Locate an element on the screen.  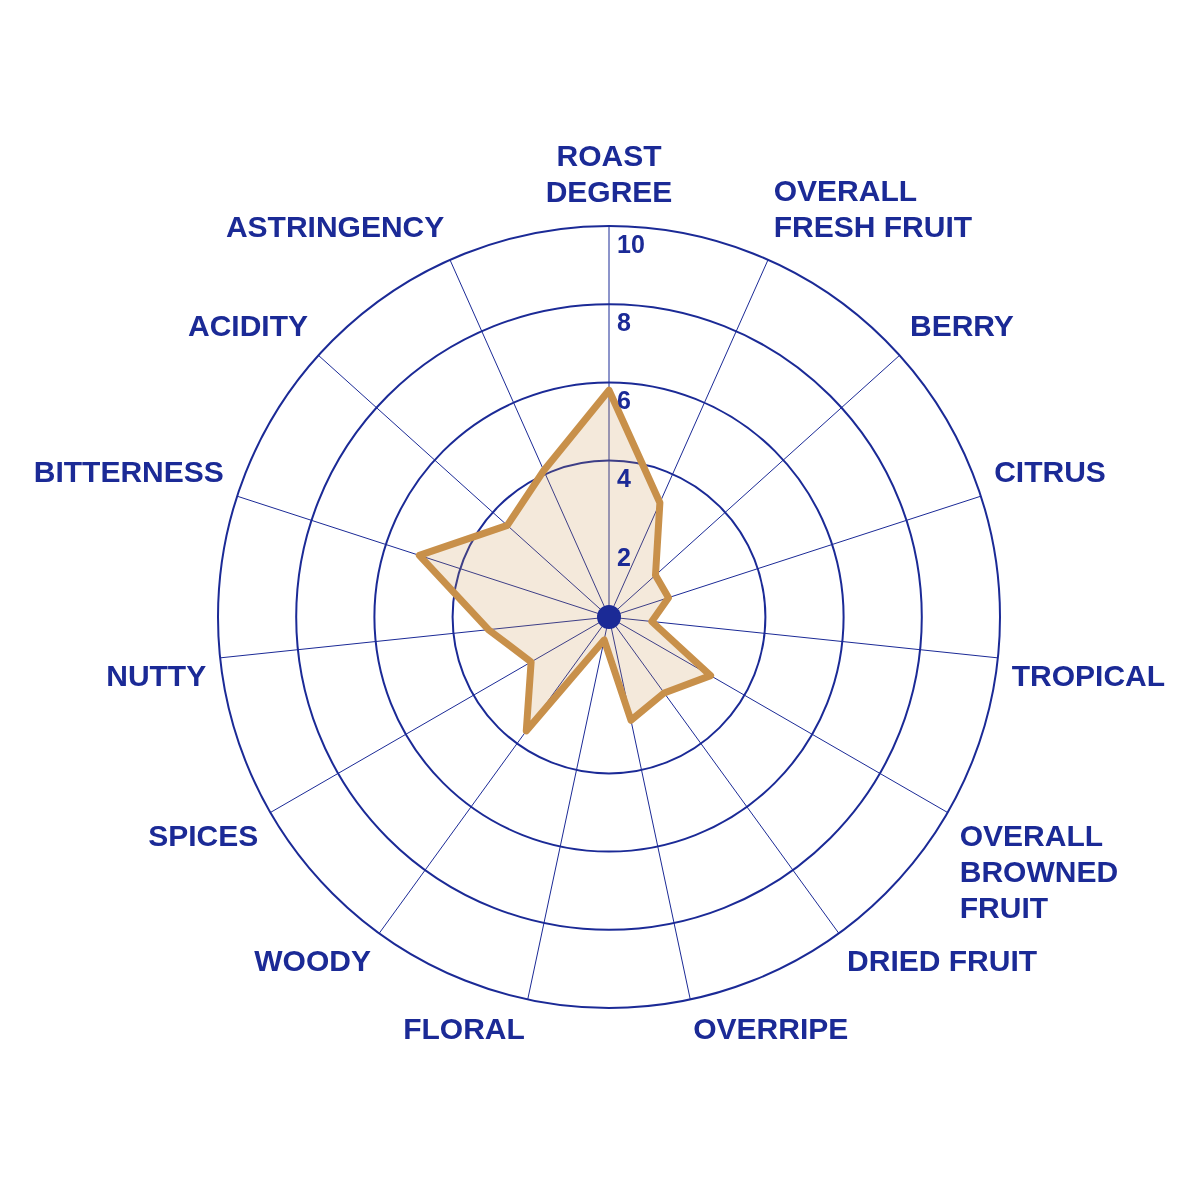
y-tick-label: 10 is located at coordinates (631, 243).